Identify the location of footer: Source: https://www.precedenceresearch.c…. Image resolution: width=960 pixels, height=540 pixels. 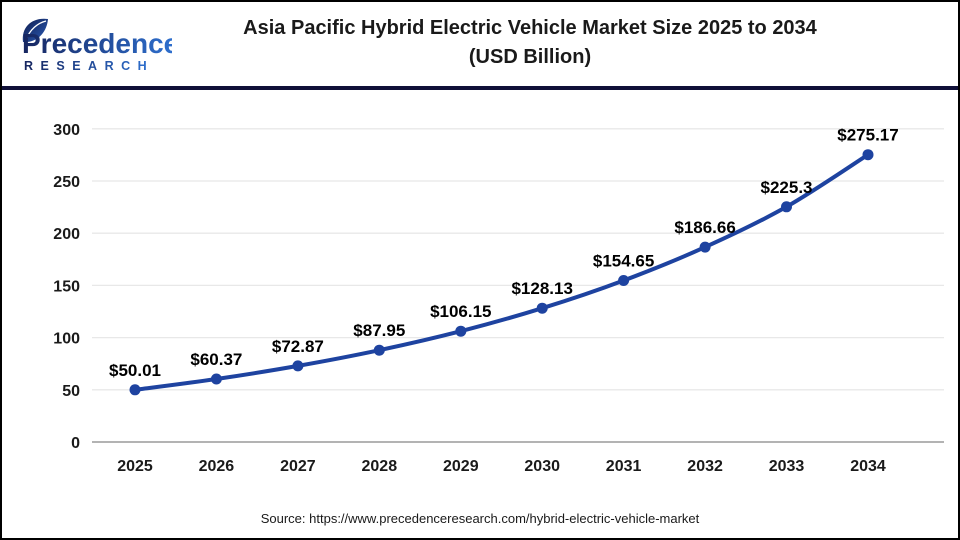
(480, 518).